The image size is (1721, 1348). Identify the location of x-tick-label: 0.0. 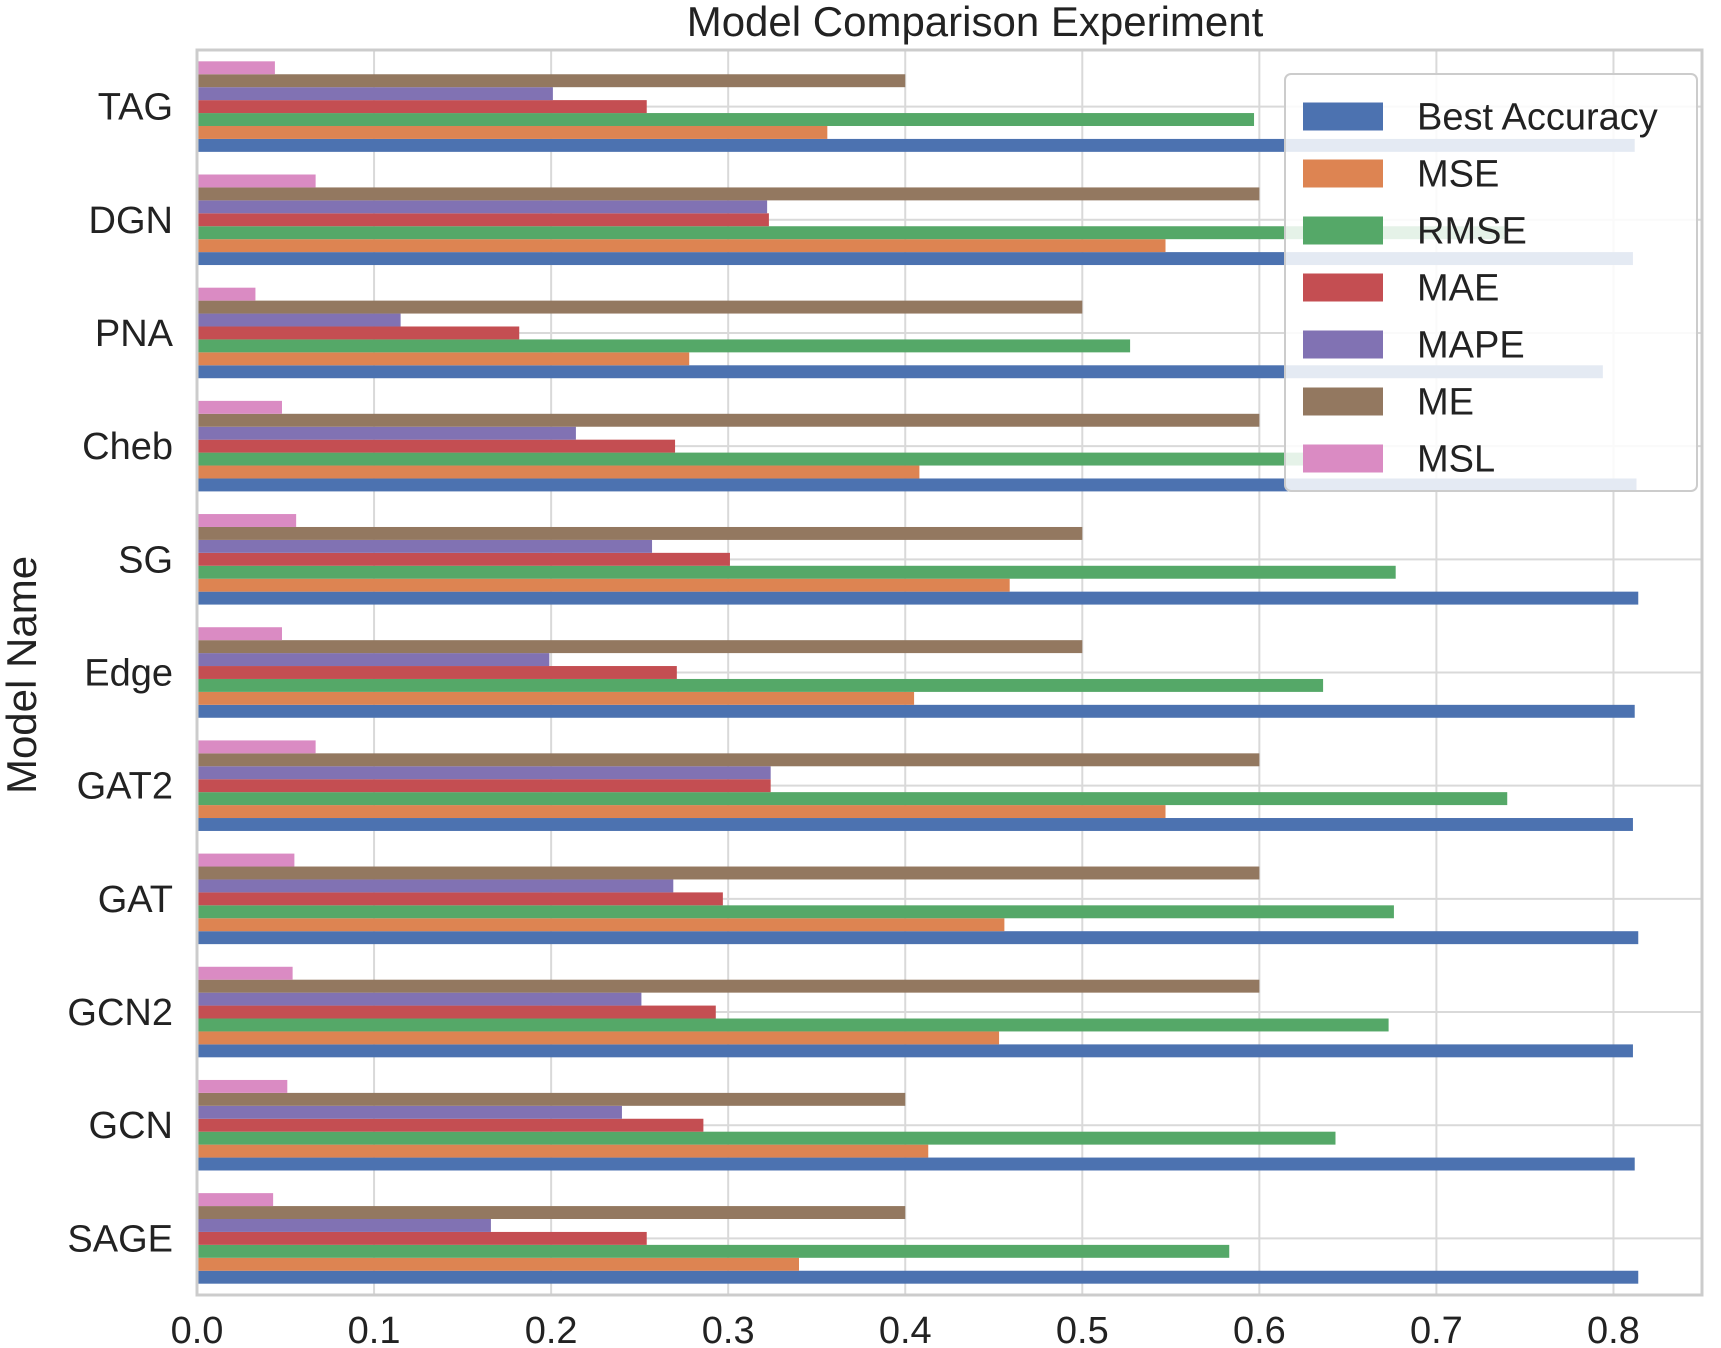
(197, 1329).